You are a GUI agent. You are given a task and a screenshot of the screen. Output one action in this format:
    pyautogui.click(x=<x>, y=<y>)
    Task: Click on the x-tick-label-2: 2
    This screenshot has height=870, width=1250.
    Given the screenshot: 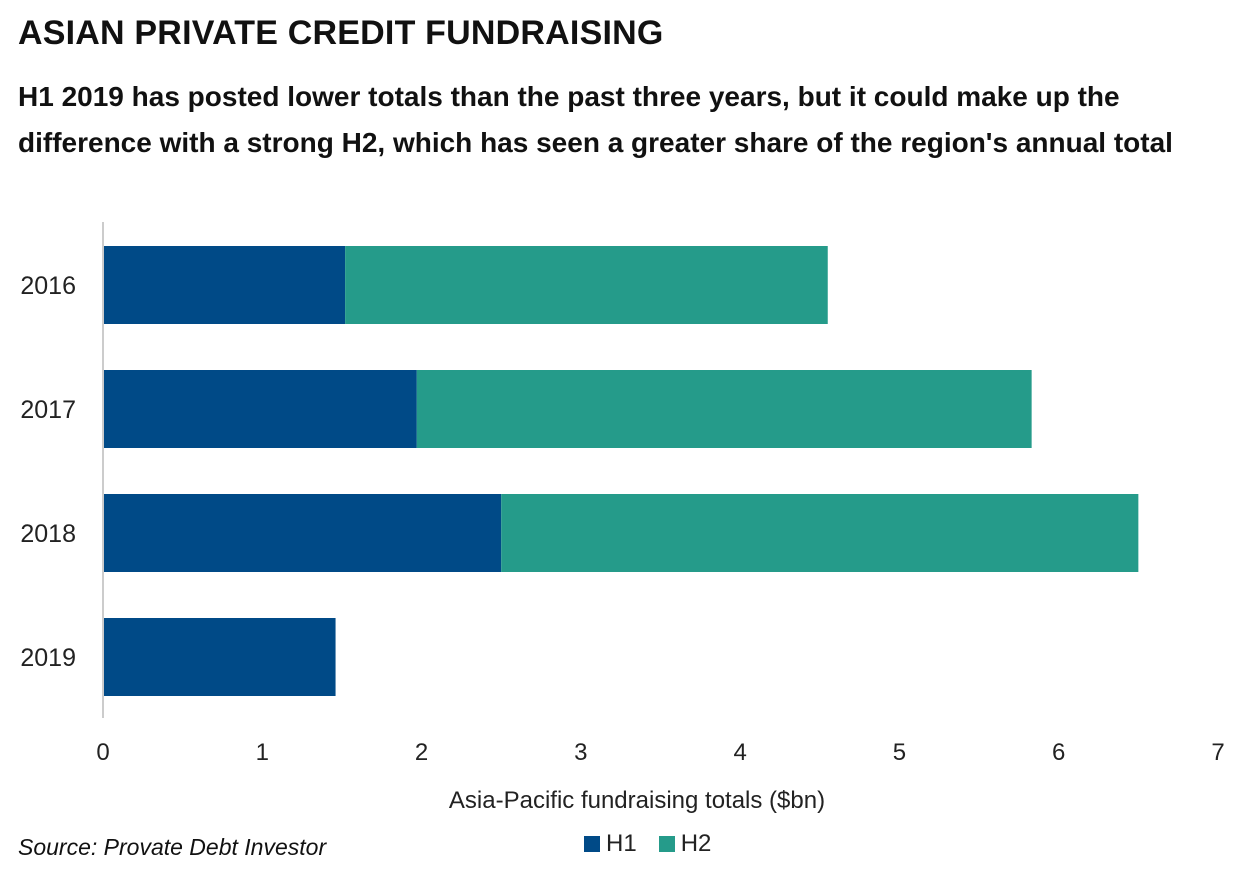 What is the action you would take?
    pyautogui.click(x=421, y=752)
    